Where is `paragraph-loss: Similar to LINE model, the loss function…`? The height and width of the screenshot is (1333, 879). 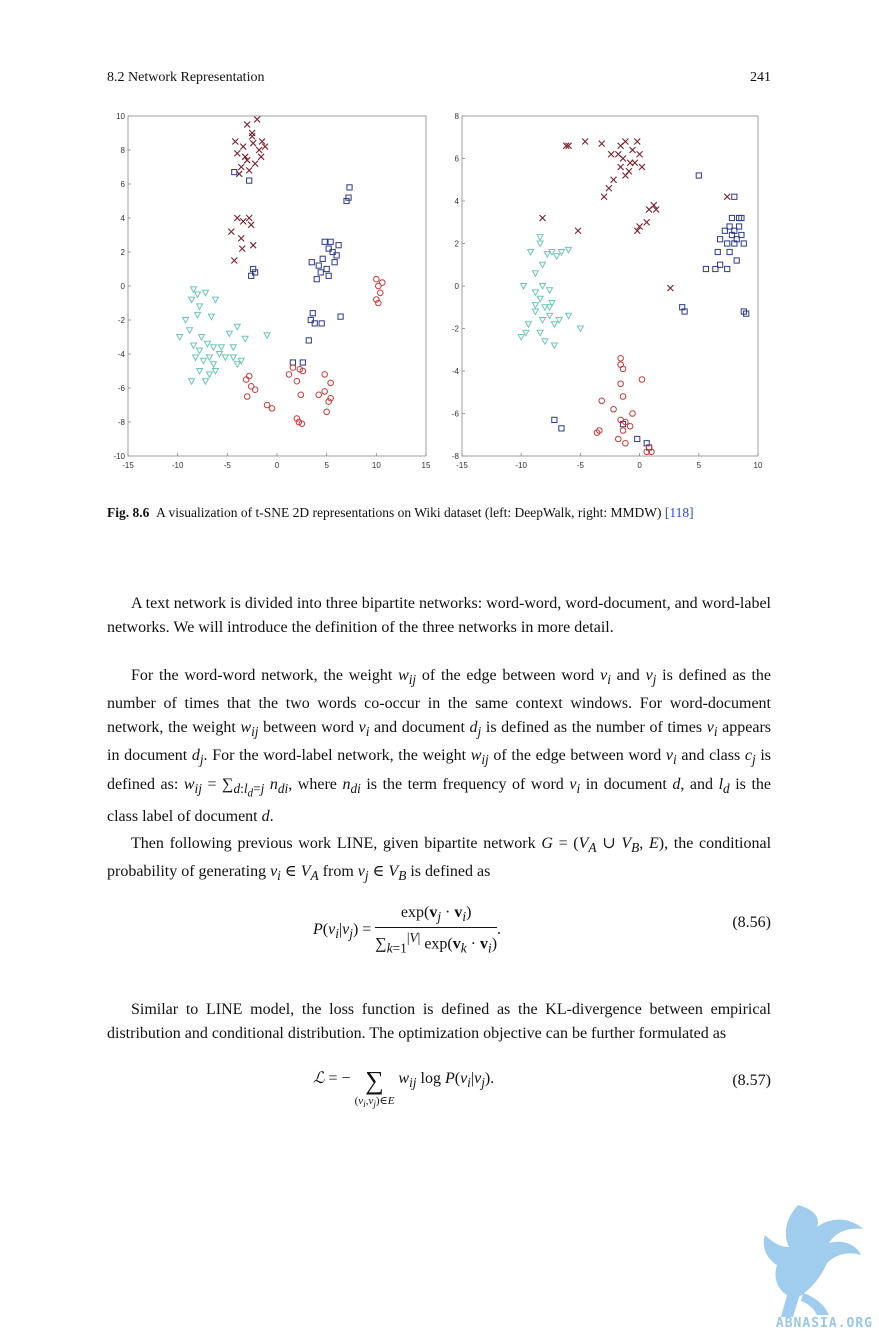 paragraph-loss: Similar to LINE model, the loss function… is located at coordinates (439, 1021).